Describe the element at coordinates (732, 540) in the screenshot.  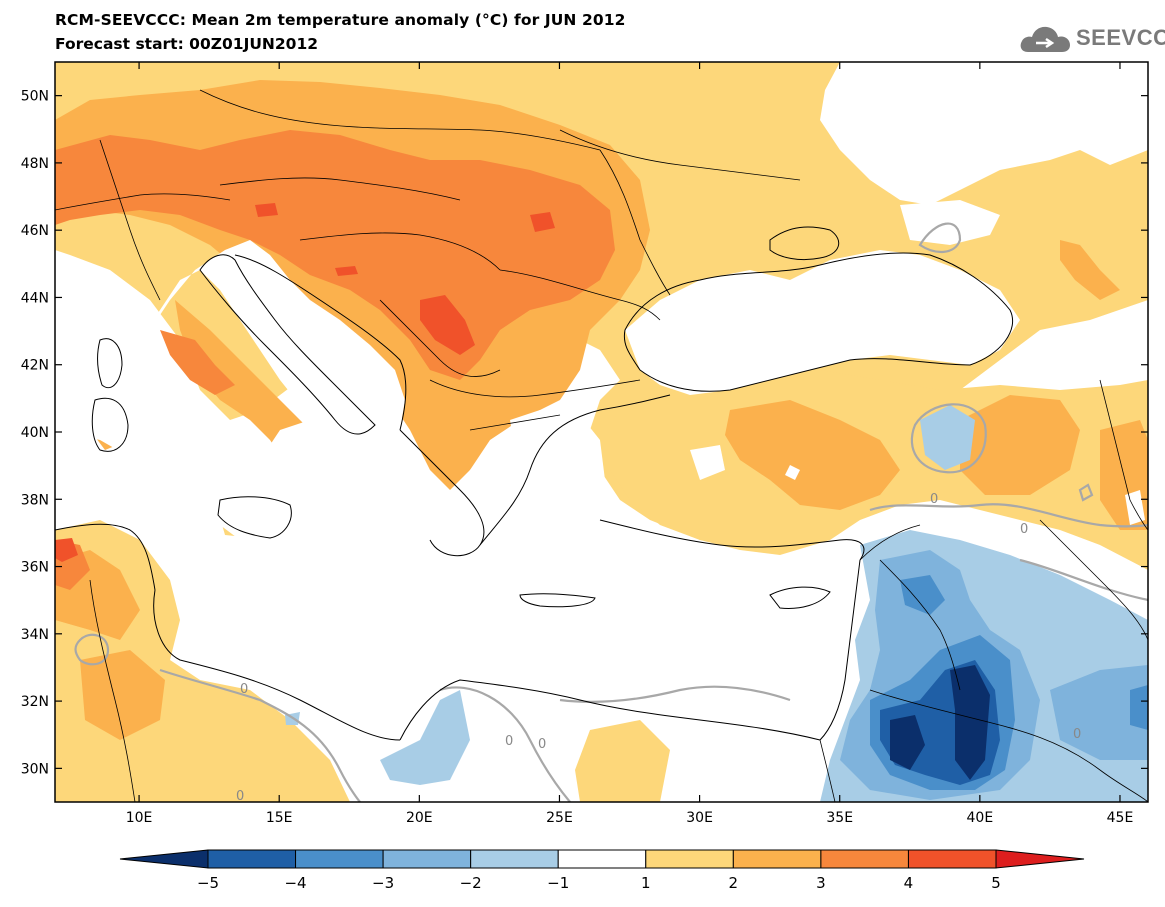
I see `coastline-anatolia-south` at that location.